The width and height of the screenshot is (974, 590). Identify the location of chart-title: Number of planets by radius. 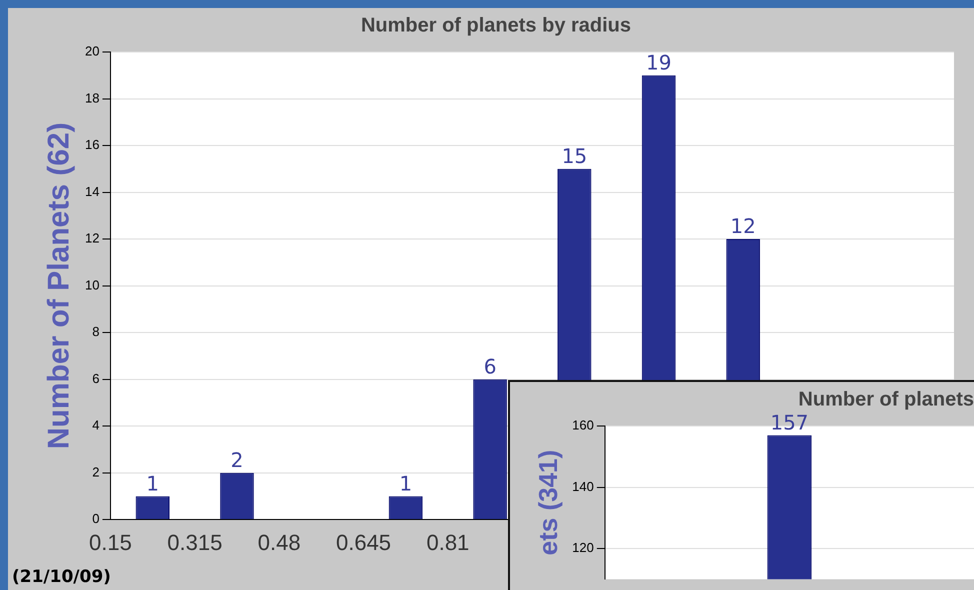
(496, 25).